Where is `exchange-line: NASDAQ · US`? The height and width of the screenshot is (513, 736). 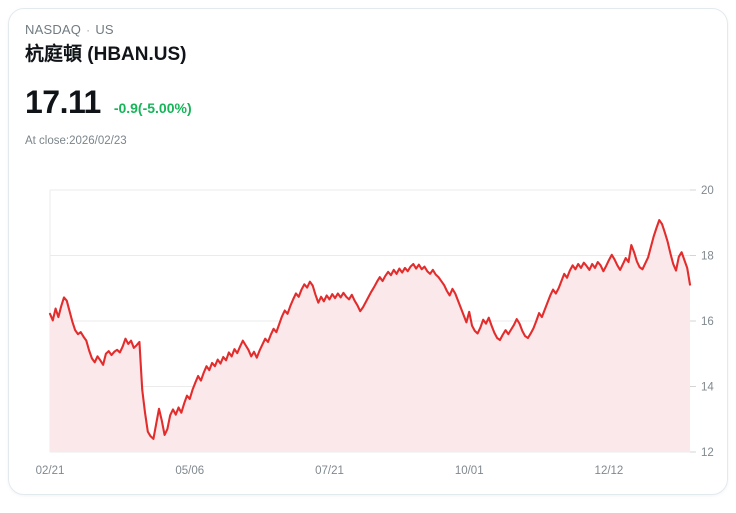 exchange-line: NASDAQ · US is located at coordinates (275, 30).